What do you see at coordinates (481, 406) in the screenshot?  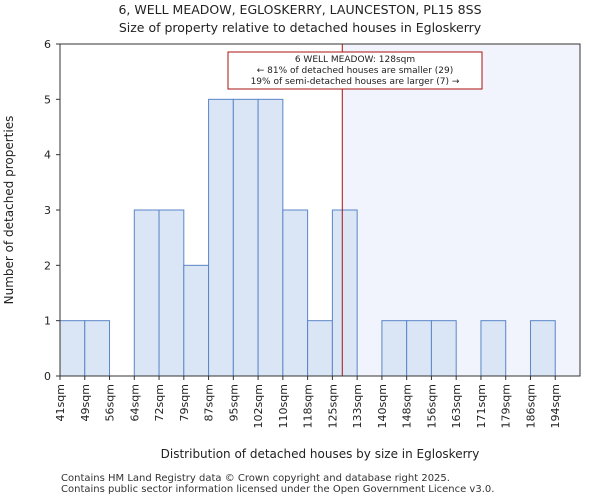 I see `x-tick-label: 171sqm` at bounding box center [481, 406].